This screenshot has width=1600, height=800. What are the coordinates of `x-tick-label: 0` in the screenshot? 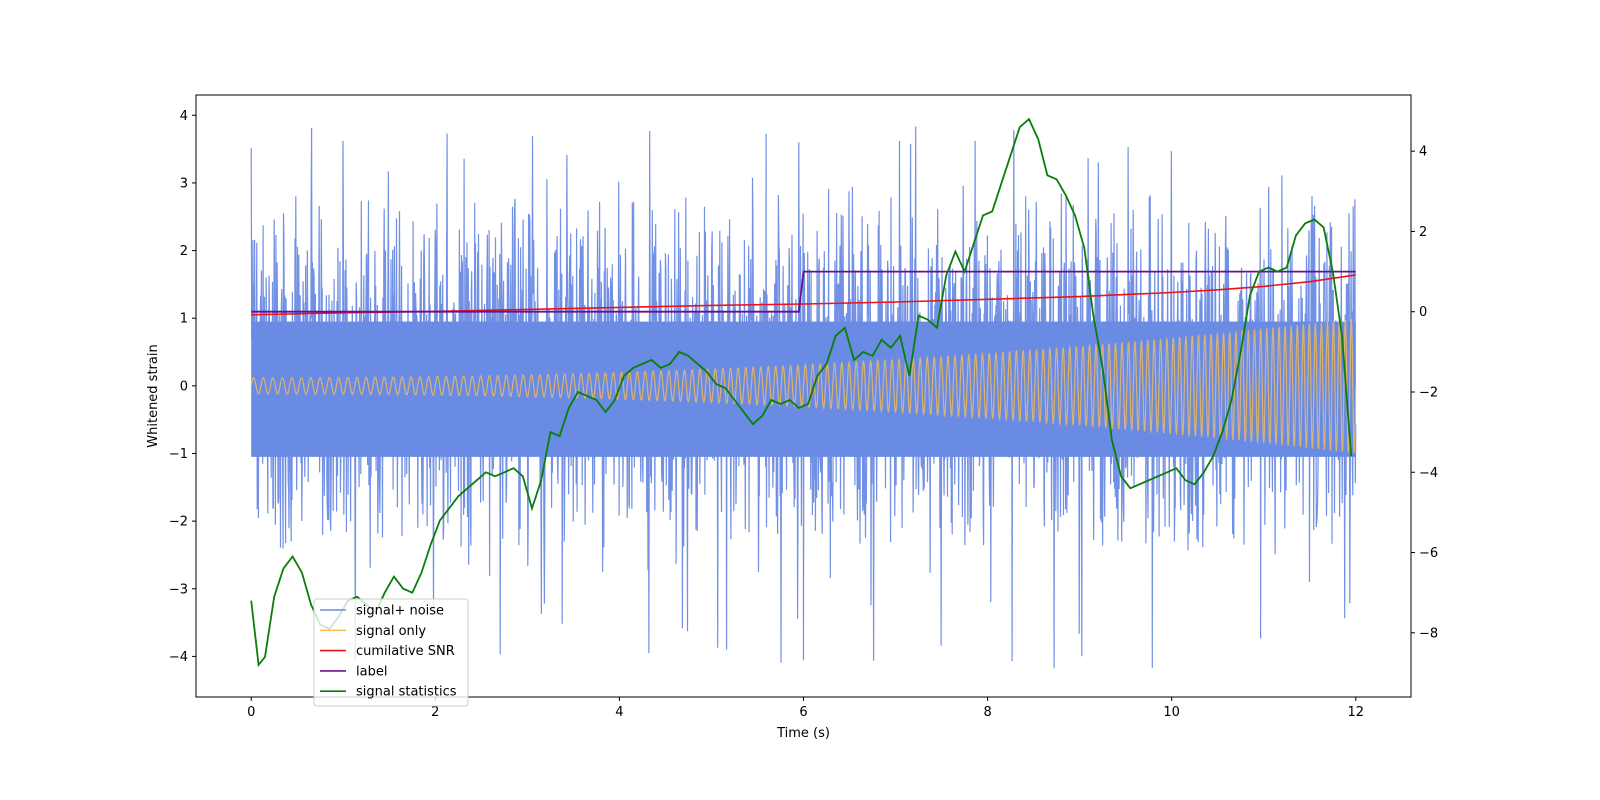 It's located at (251, 712).